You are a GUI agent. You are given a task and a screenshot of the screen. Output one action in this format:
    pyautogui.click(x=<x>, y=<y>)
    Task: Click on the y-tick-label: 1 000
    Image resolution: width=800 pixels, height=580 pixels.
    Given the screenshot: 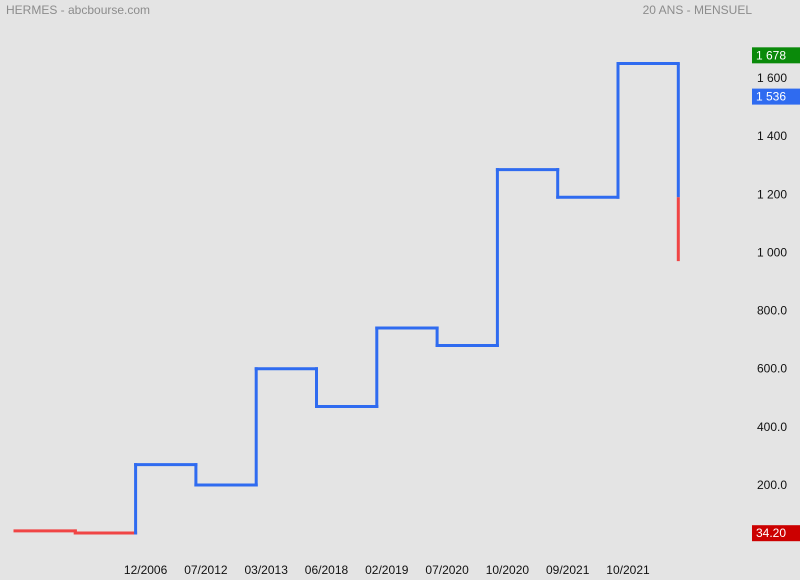 What is the action you would take?
    pyautogui.click(x=772, y=252)
    